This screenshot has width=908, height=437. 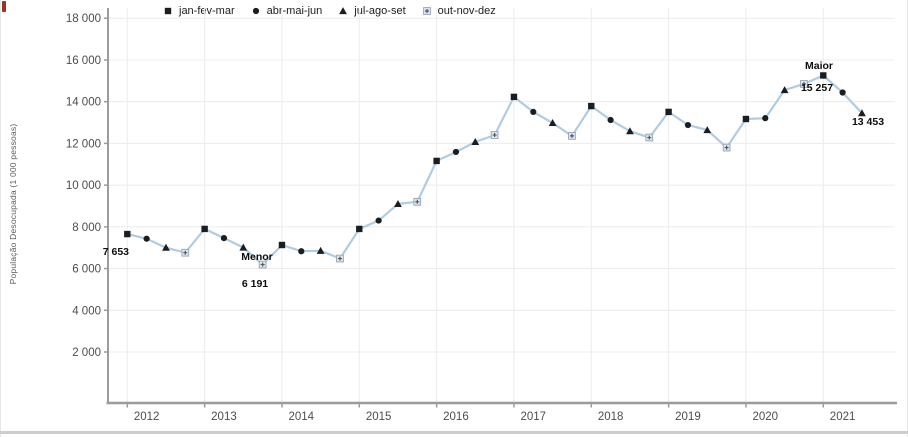 What do you see at coordinates (466, 11) in the screenshot?
I see `legend-label: out-nov-dez` at bounding box center [466, 11].